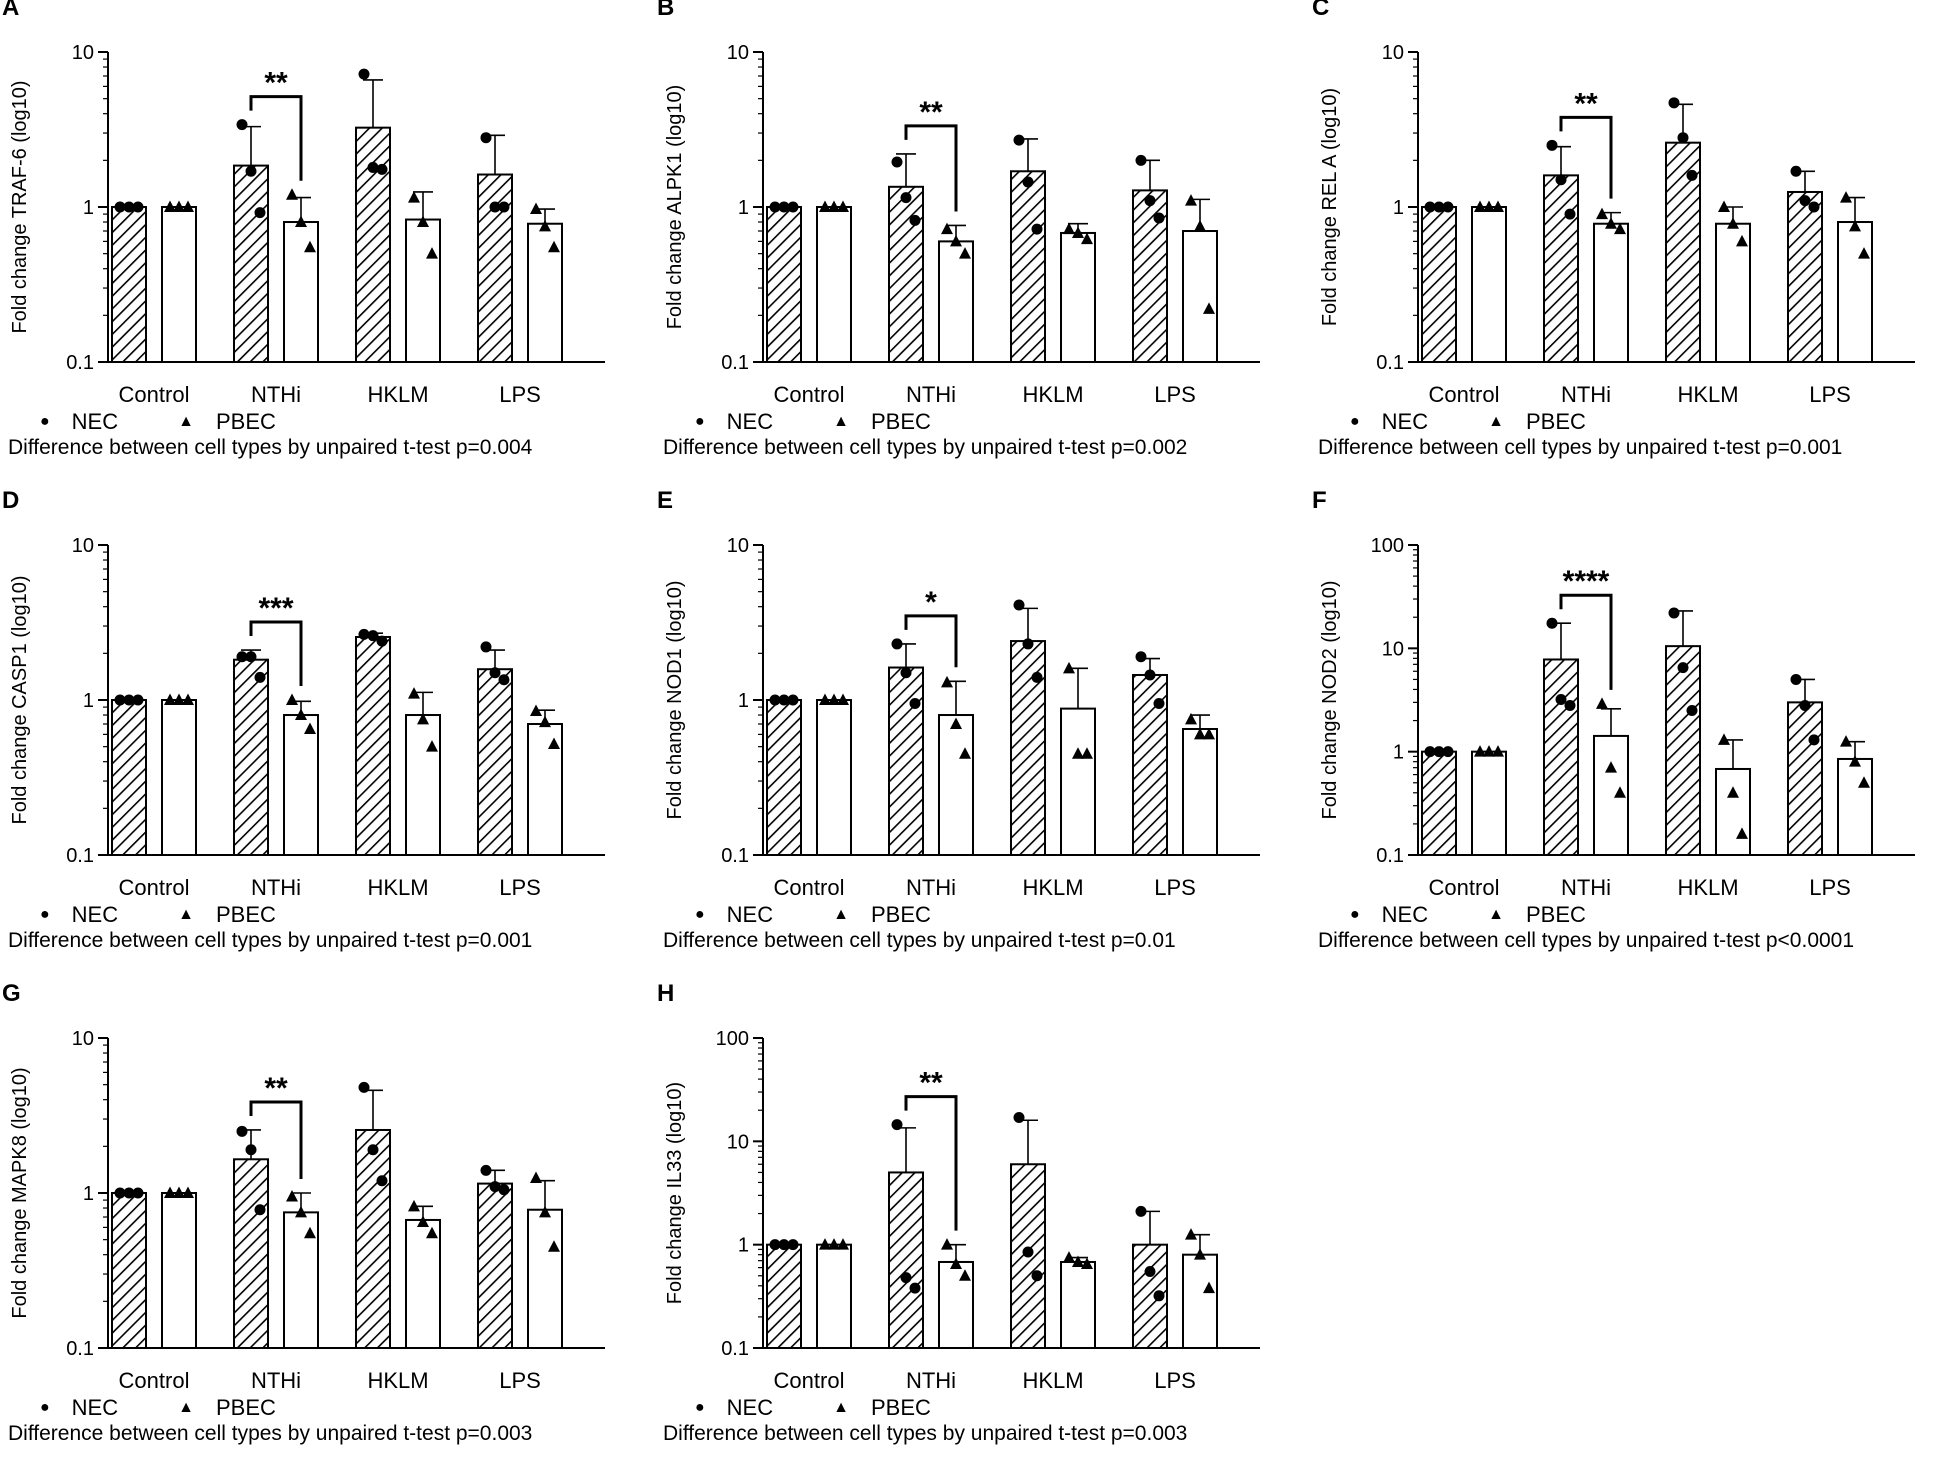  What do you see at coordinates (20, 206) in the screenshot?
I see `y-axis-title: Fold change TRAF-6 (log10)` at bounding box center [20, 206].